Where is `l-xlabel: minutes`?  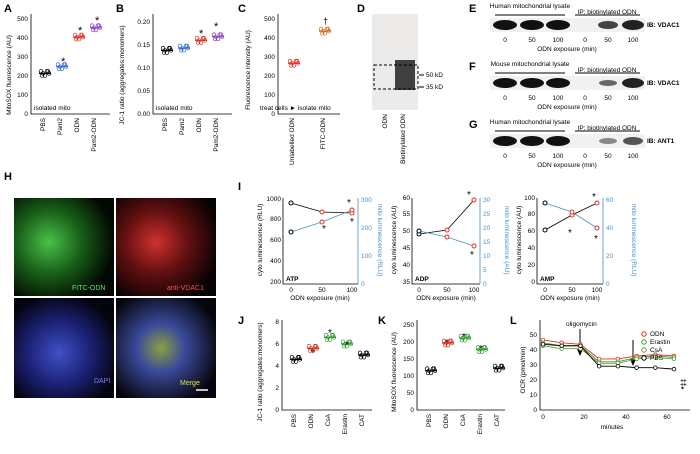 l-xlabel: minutes is located at coordinates (613, 427).